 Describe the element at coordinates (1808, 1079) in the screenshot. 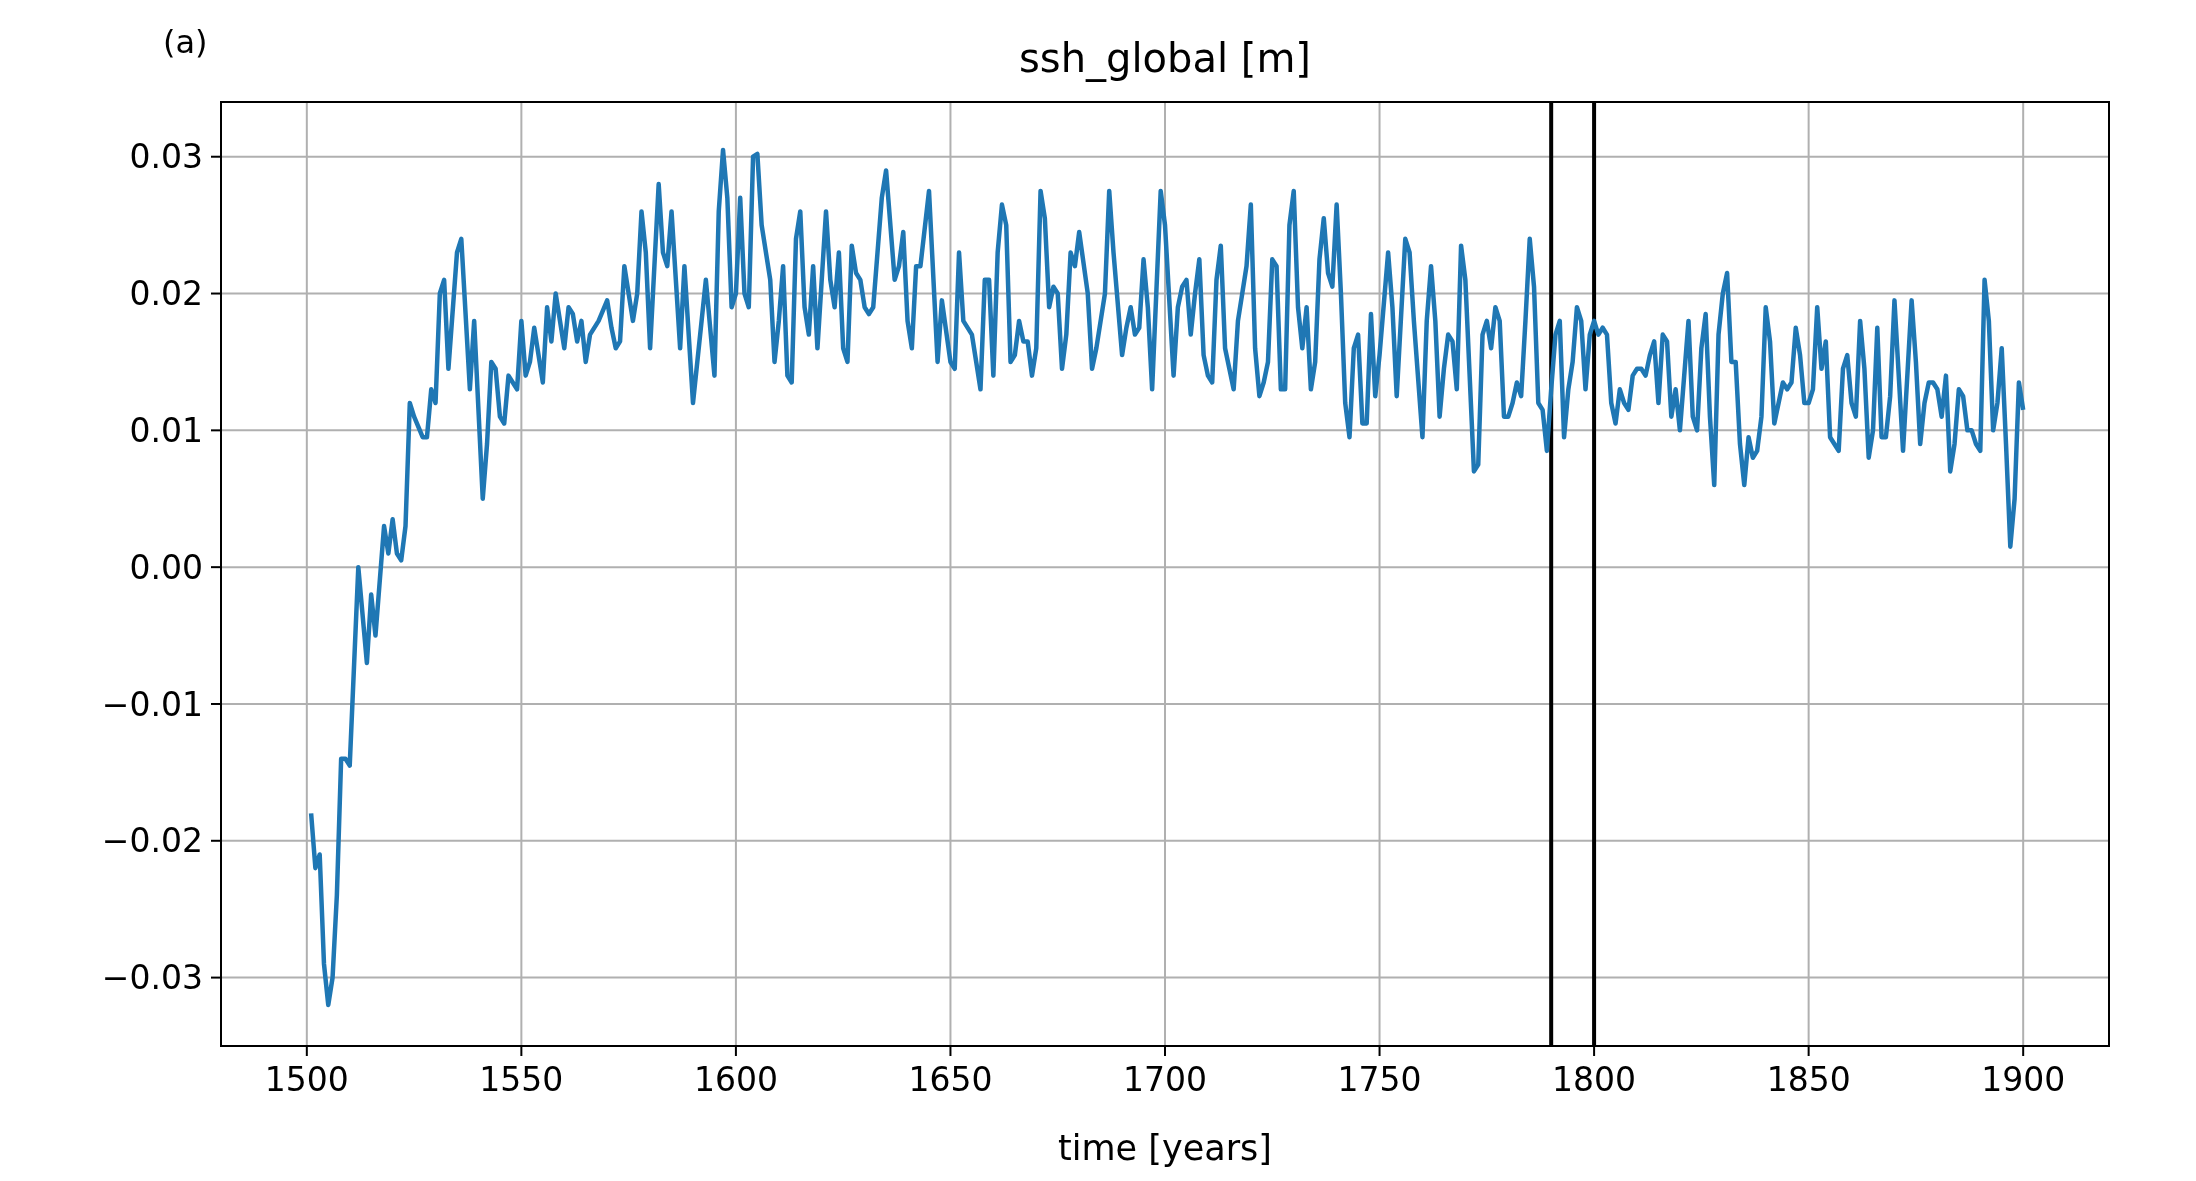

I see `x-tick-label: 1850` at that location.